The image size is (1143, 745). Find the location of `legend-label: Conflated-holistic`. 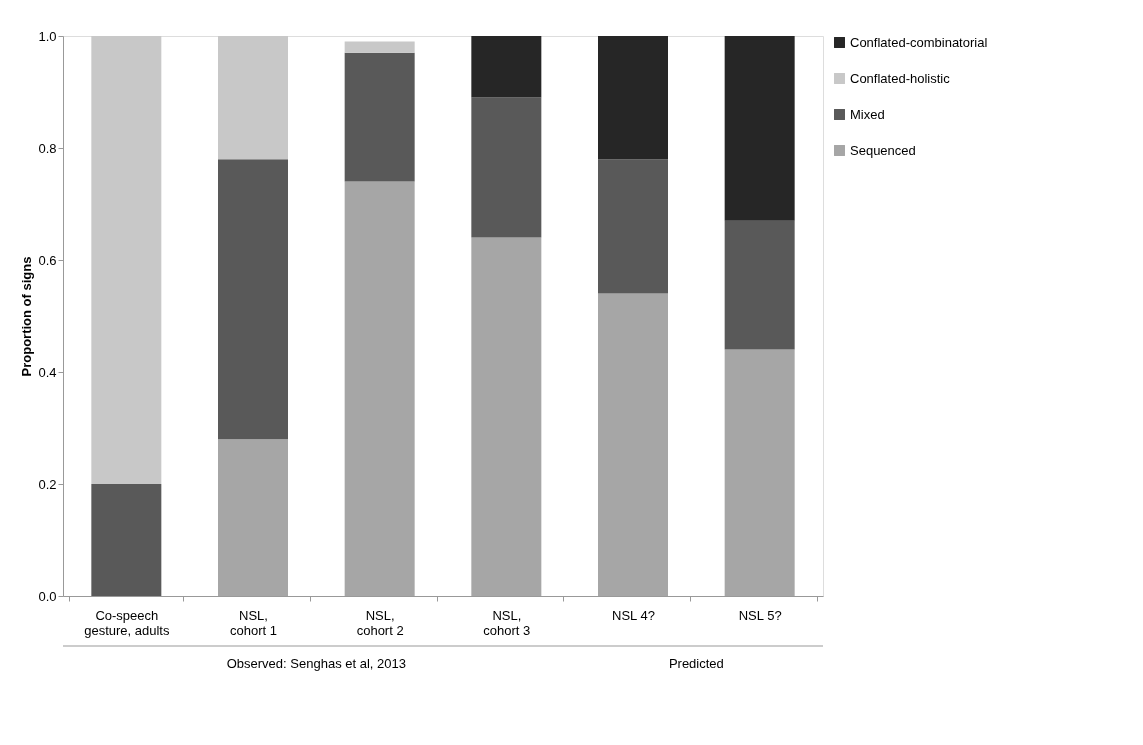

legend-label: Conflated-holistic is located at coordinates (900, 78).